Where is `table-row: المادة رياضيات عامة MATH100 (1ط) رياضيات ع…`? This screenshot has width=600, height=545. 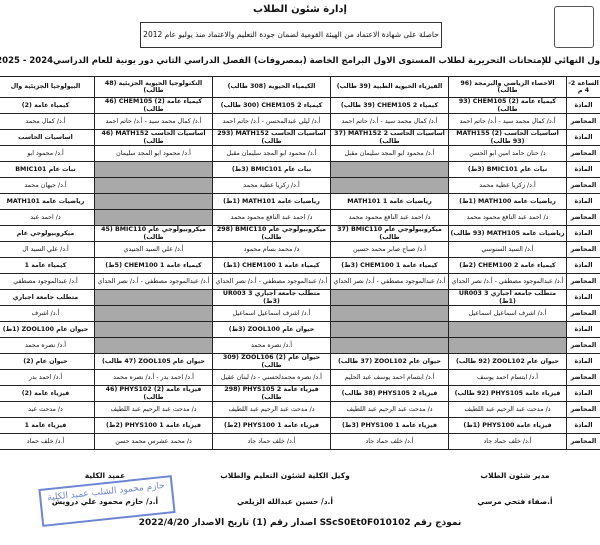
table-row: المادة رياضيات عامة MATH100 (1ط) رياضيات ع… is located at coordinates (300, 201).